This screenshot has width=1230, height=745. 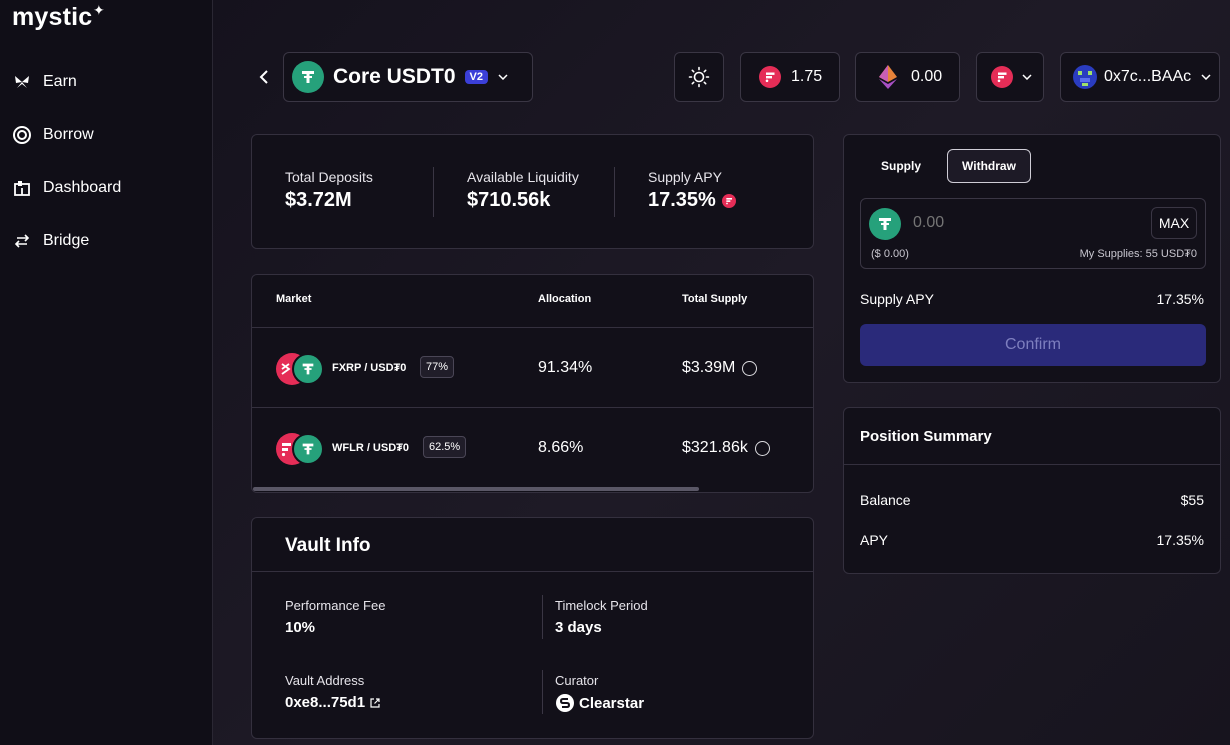 What do you see at coordinates (523, 177) in the screenshot?
I see `available-liquidity-label: Available Liquidity` at bounding box center [523, 177].